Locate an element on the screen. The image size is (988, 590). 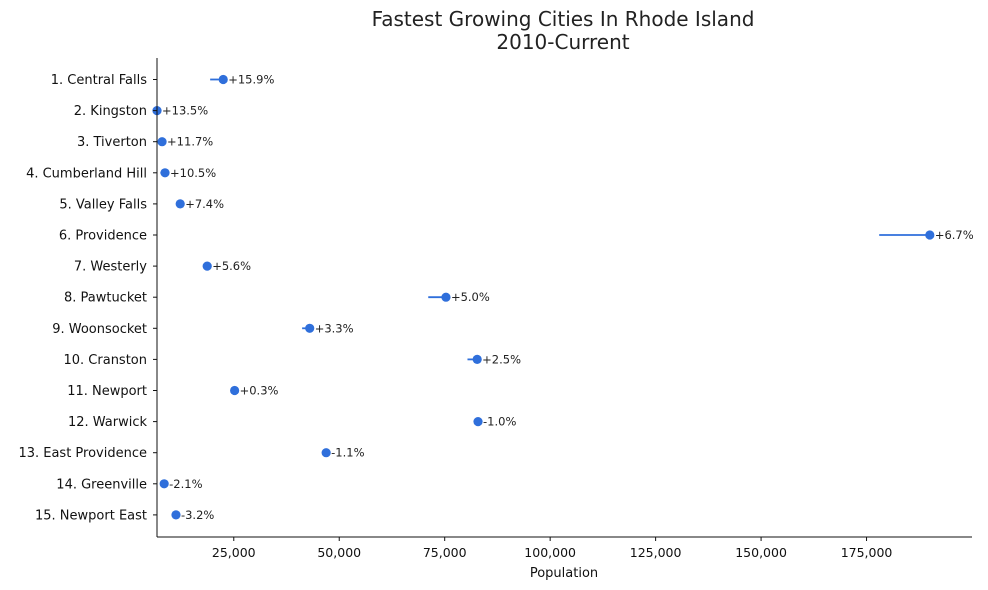
data-label: +13.5% is located at coordinates (185, 111).